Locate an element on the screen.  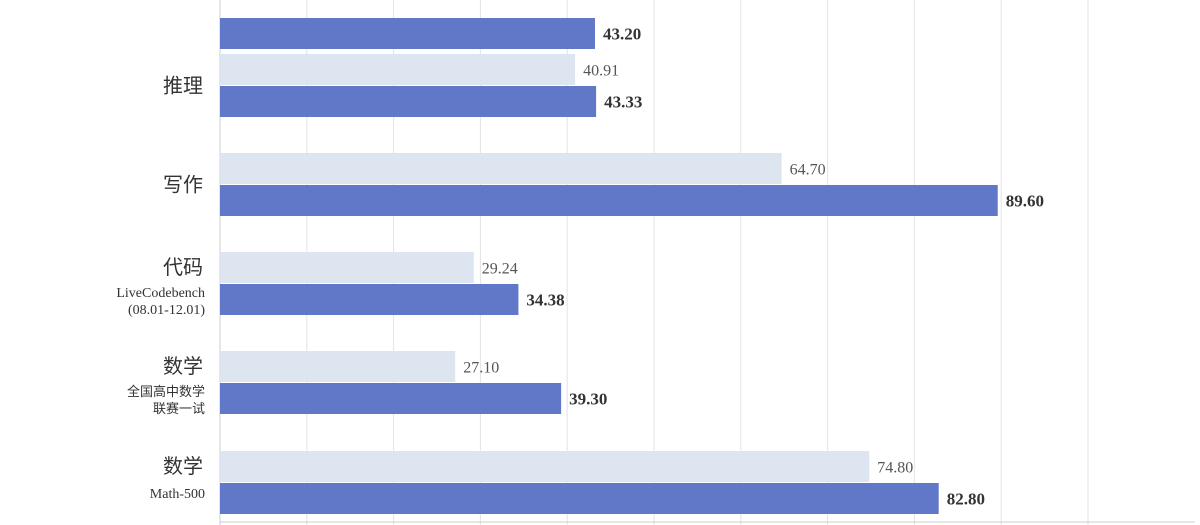
category-label: 代码 is located at coordinates (183, 267).